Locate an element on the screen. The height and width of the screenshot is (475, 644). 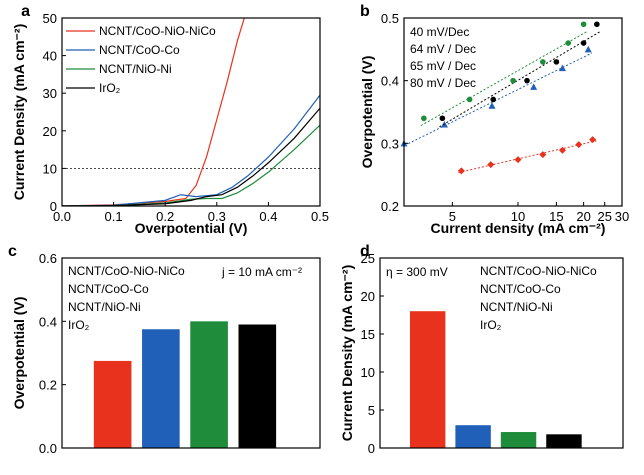
y-tick-label-a: 10 is located at coordinates (50, 168).